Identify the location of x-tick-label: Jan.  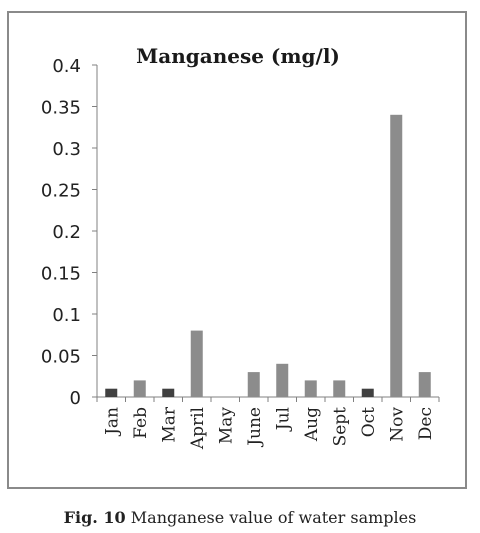
(112, 422).